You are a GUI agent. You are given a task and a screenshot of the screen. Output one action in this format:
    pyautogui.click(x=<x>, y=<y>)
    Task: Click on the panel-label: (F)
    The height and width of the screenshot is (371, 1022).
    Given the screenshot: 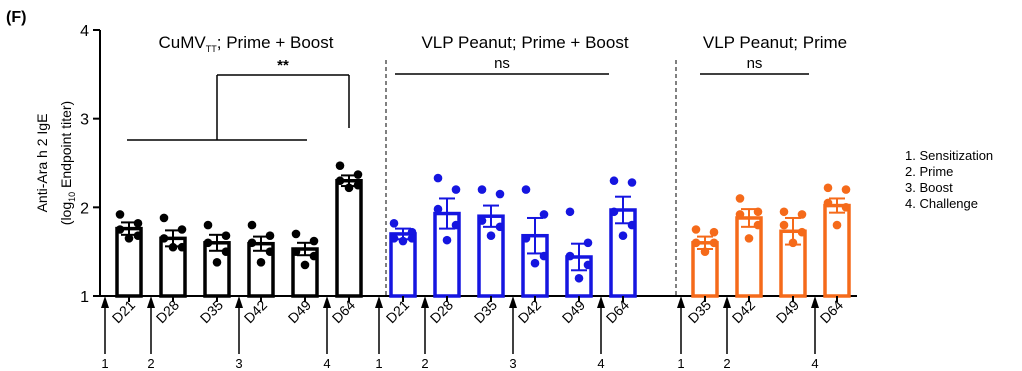 What is the action you would take?
    pyautogui.click(x=16, y=17)
    